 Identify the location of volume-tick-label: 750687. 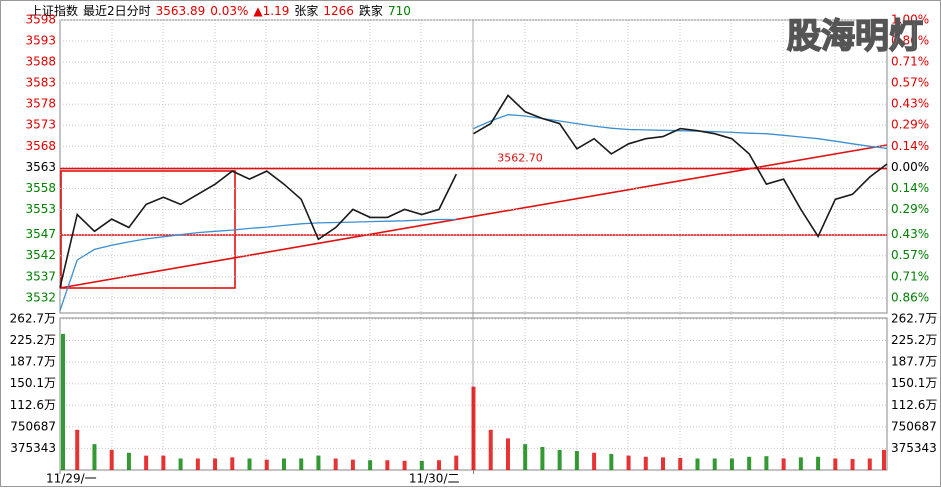
(33, 426).